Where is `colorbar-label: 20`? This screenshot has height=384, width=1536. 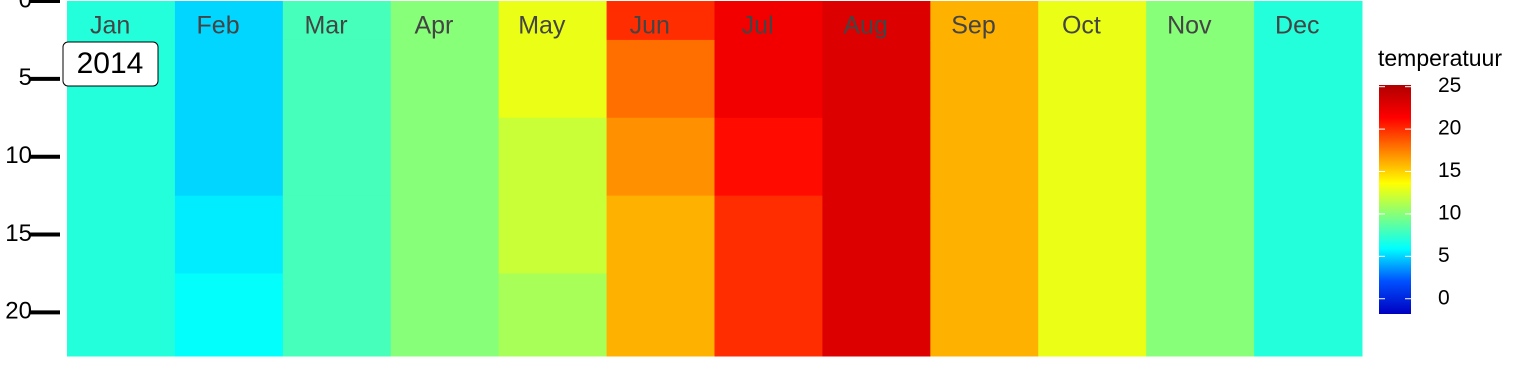
colorbar-label: 20 is located at coordinates (1449, 128).